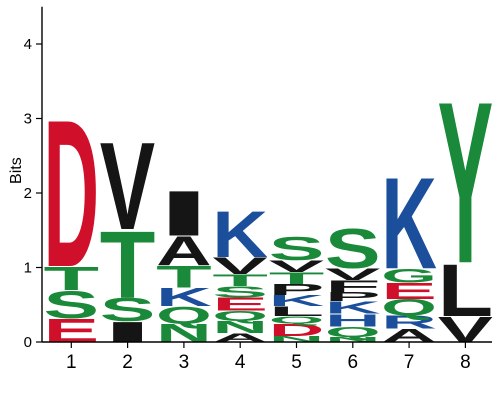 The width and height of the screenshot is (500, 405). What do you see at coordinates (16, 170) in the screenshot?
I see `y-axis-title: Bits` at bounding box center [16, 170].